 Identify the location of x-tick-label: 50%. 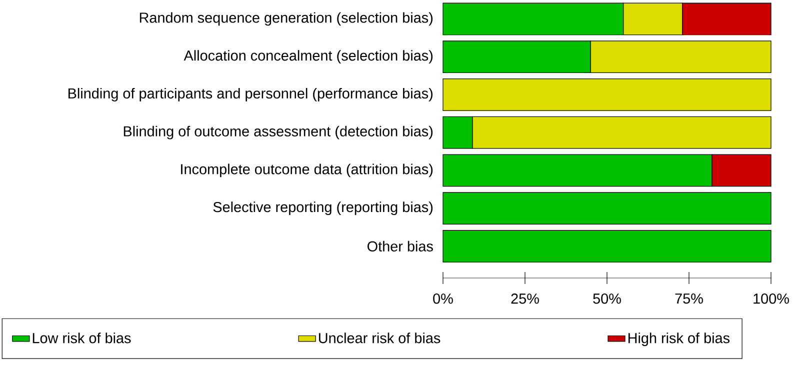
(607, 299).